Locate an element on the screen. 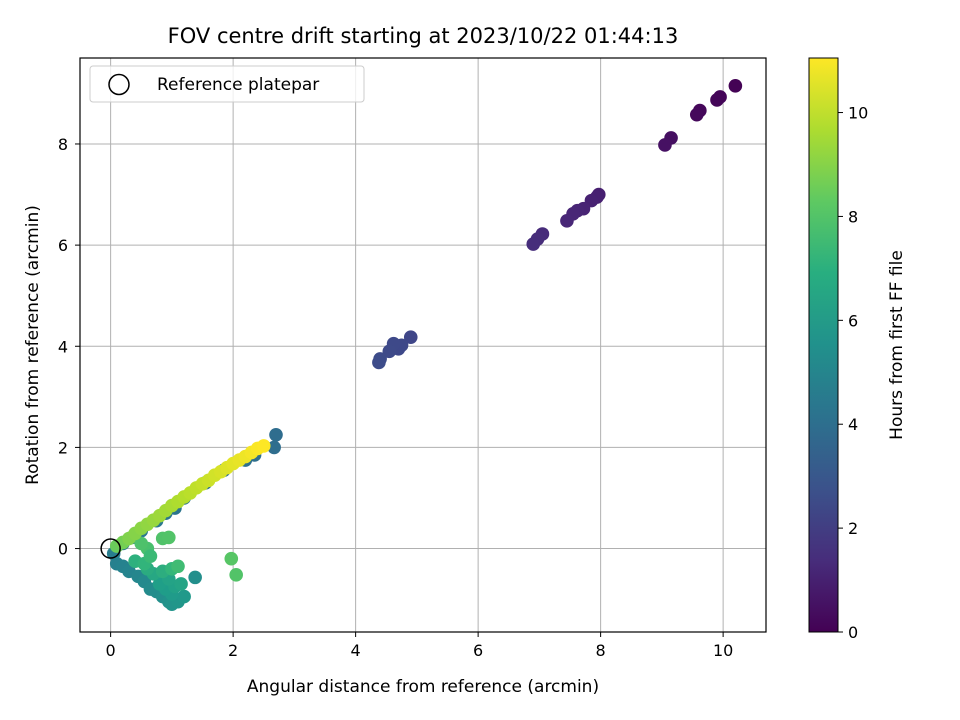 Image resolution: width=960 pixels, height=720 pixels. colorbar-tick-label: 8 is located at coordinates (853, 216).